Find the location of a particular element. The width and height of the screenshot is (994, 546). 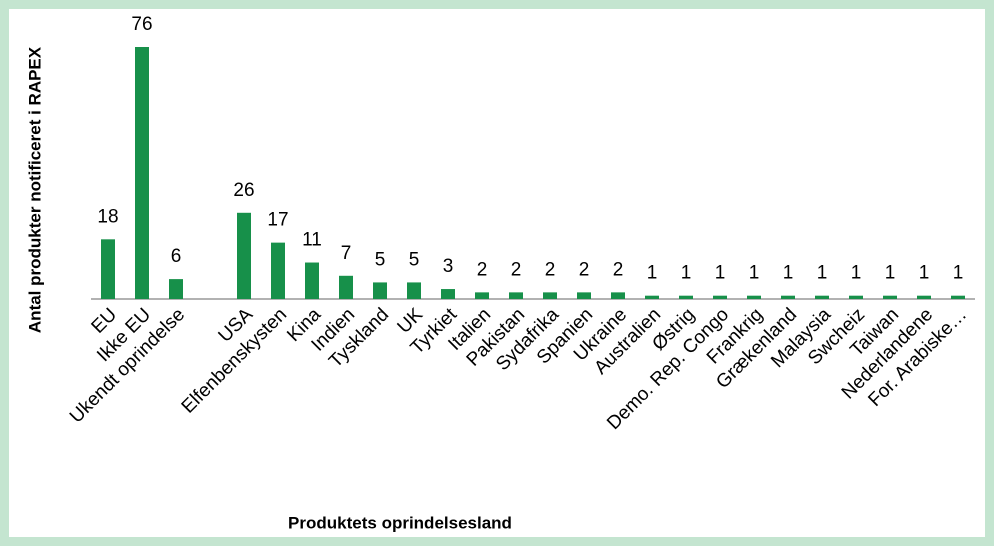

data-label: 6 is located at coordinates (176, 256).